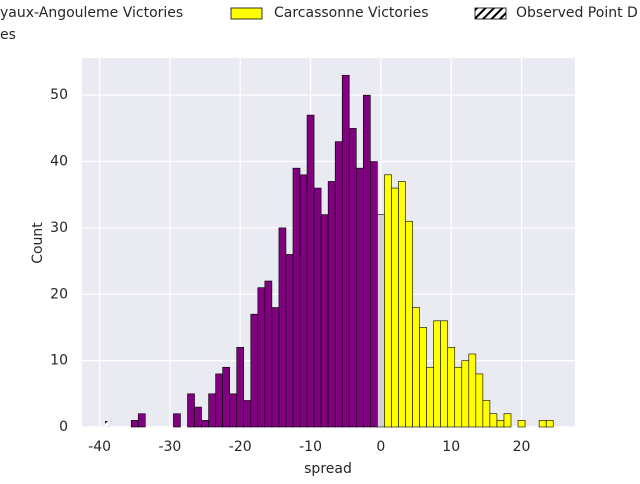 The image size is (640, 484). Describe the element at coordinates (107, 424) in the screenshot. I see `observed-point` at that location.